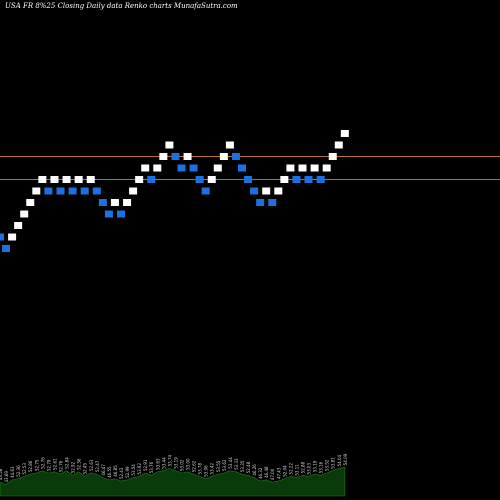 The image size is (500, 500). I want to click on volume-label: 52.62, so click(194, 466).